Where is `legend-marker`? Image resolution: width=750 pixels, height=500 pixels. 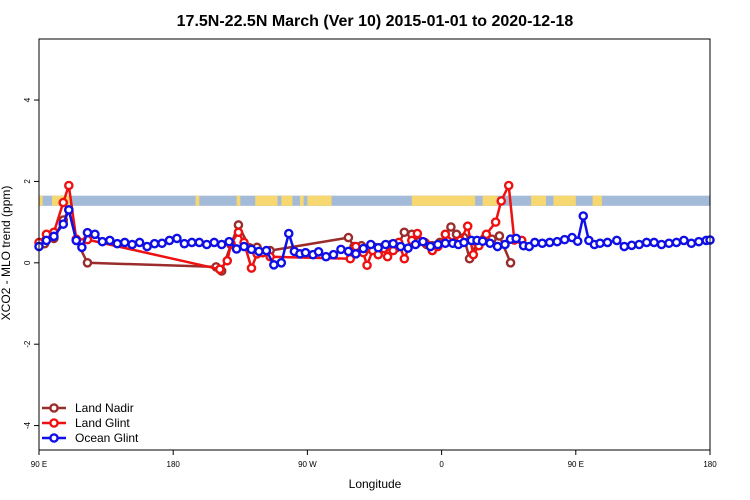 legend-marker is located at coordinates (54, 438).